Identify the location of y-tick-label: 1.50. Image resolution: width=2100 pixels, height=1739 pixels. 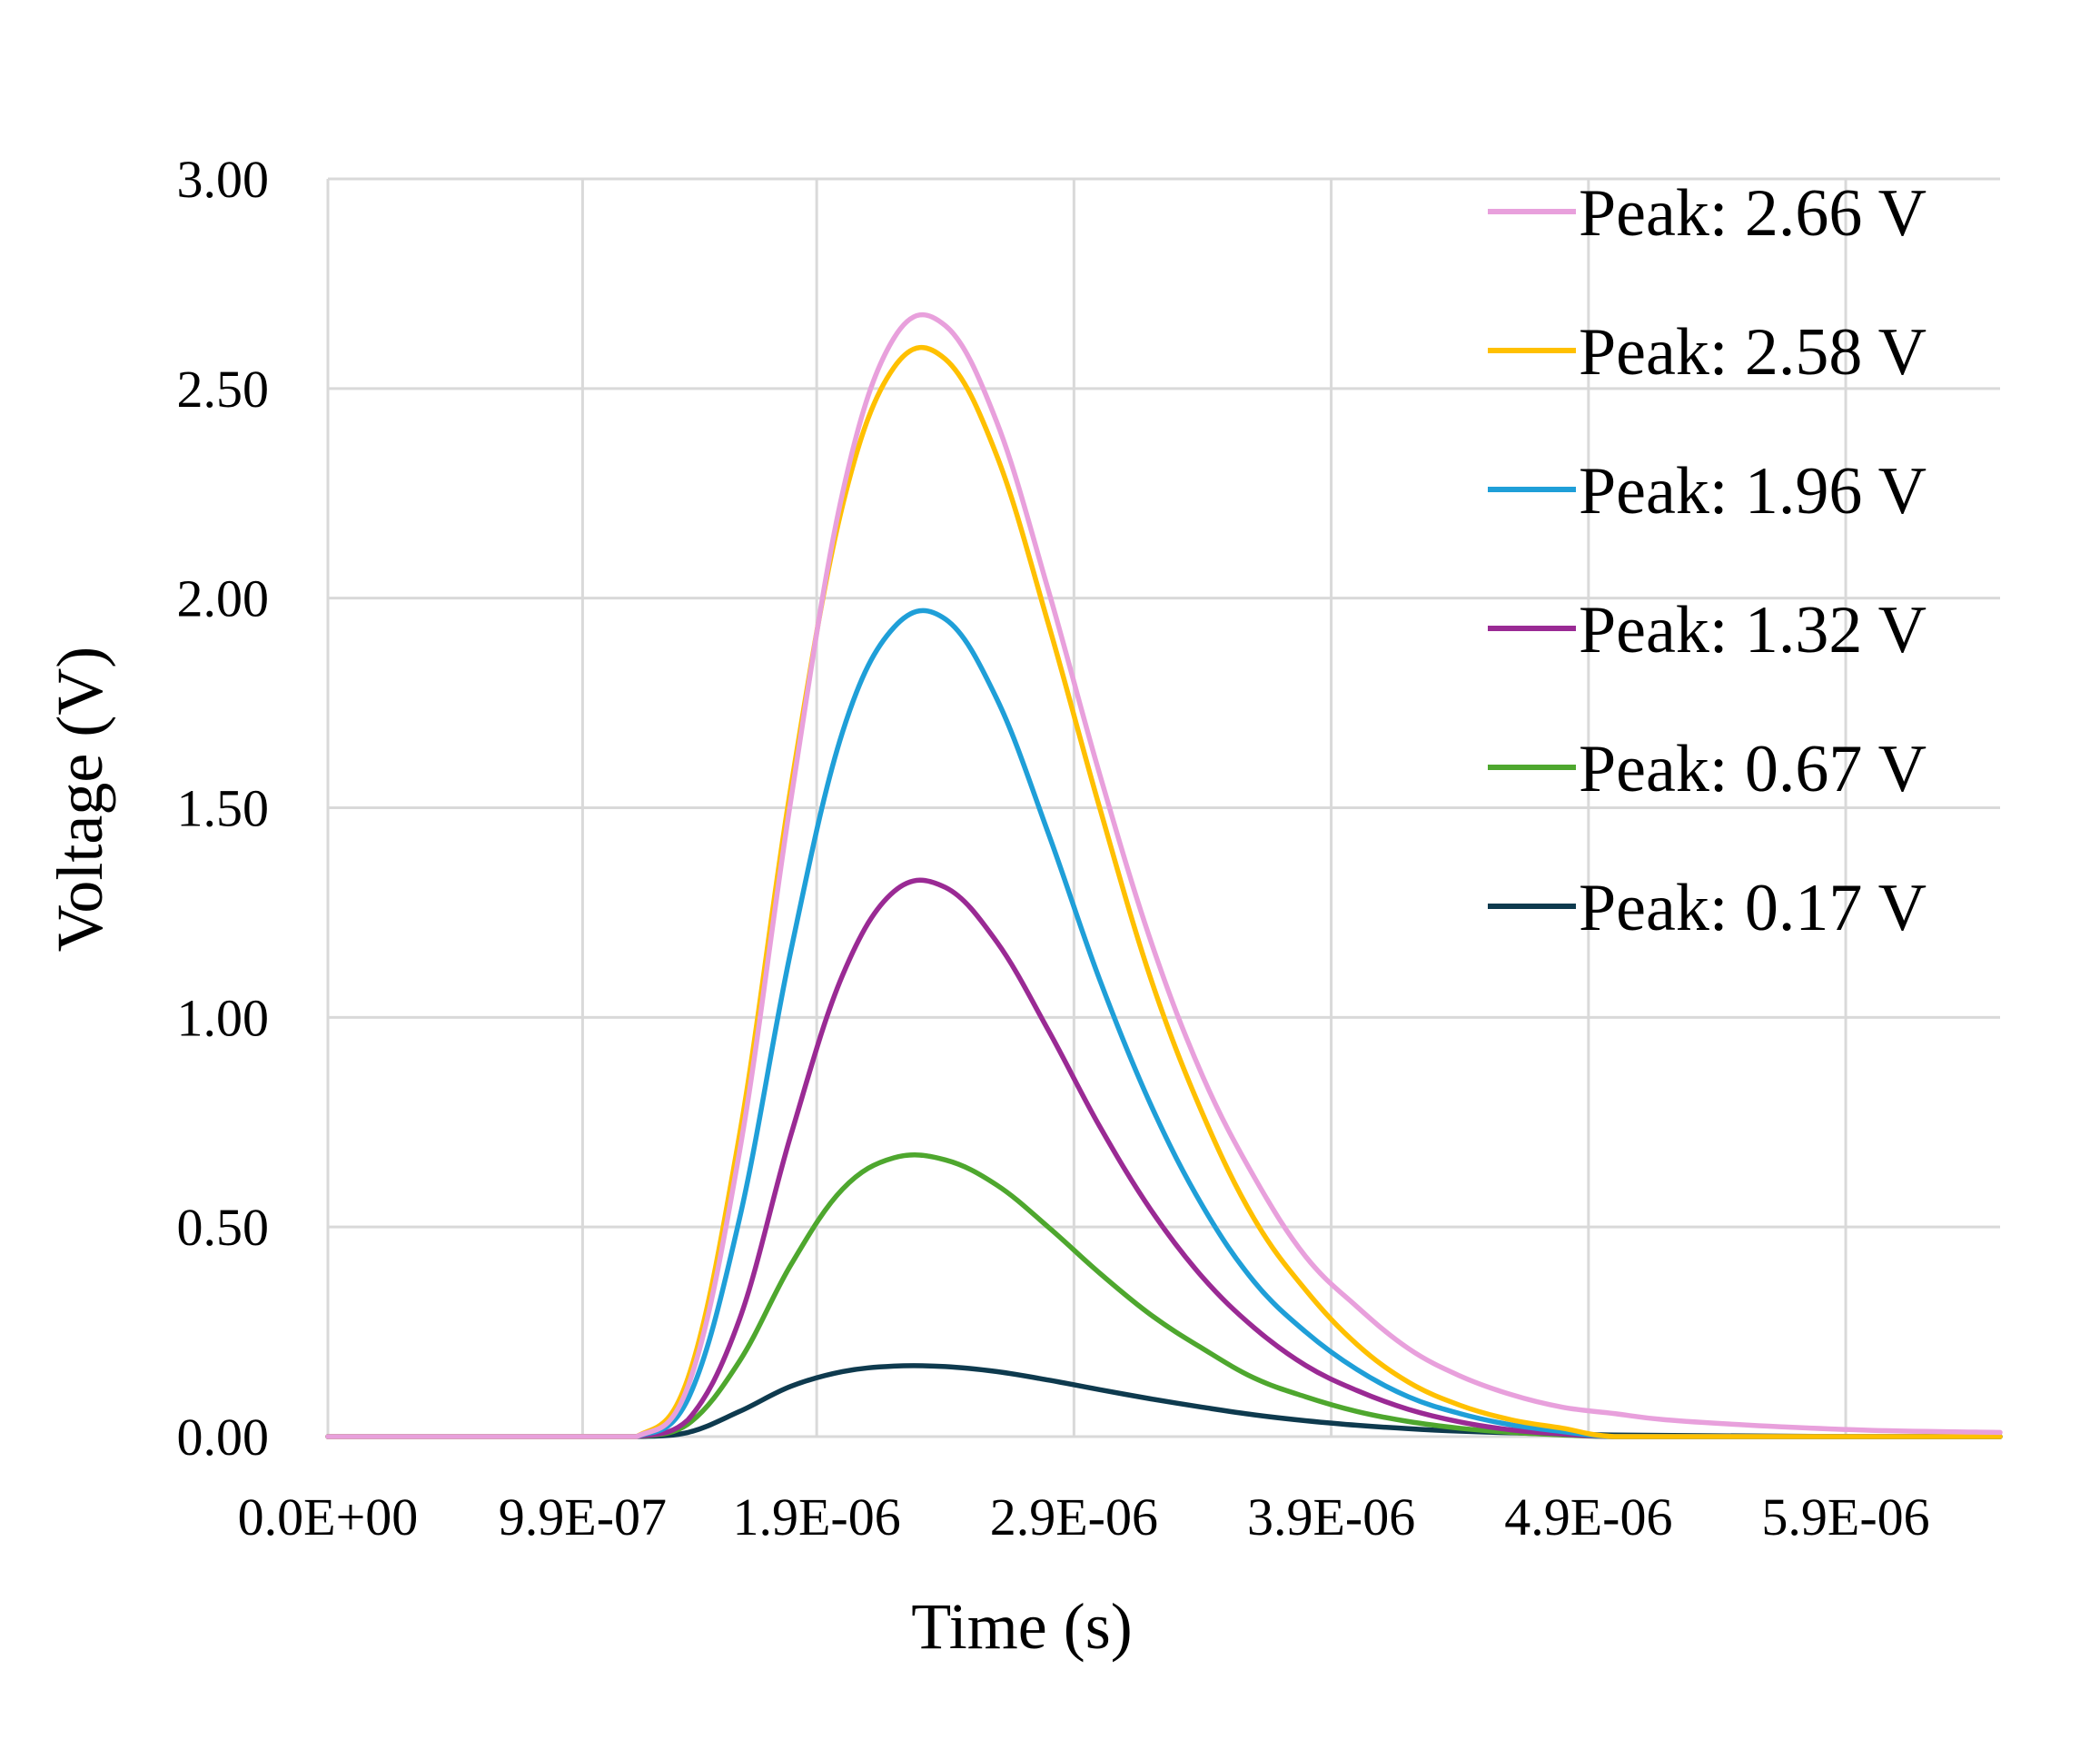
(223, 808).